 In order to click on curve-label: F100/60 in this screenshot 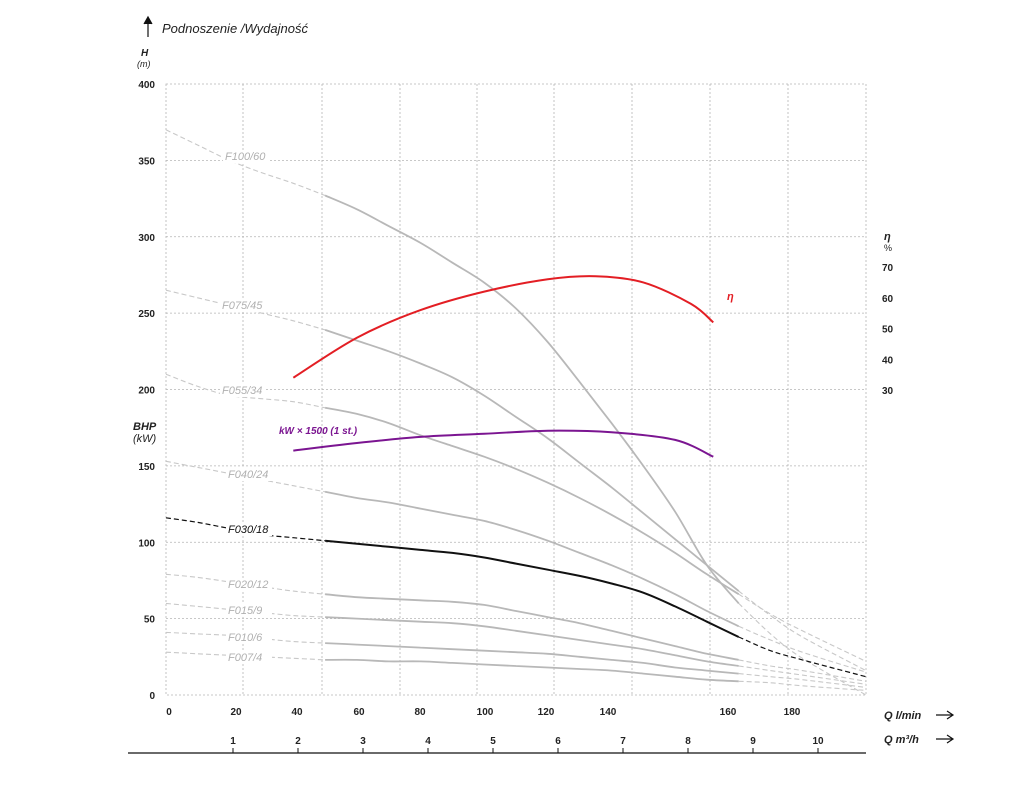, I will do `click(245, 157)`.